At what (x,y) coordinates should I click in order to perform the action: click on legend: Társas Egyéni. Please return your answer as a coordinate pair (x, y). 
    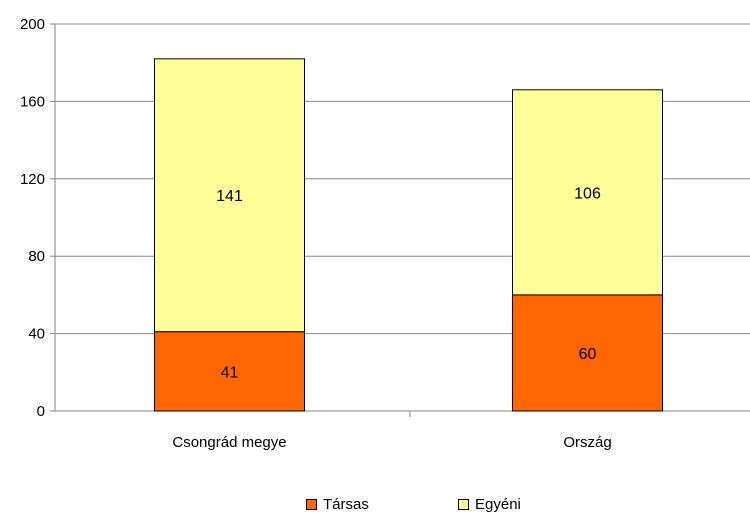
    Looking at the image, I should click on (375, 506).